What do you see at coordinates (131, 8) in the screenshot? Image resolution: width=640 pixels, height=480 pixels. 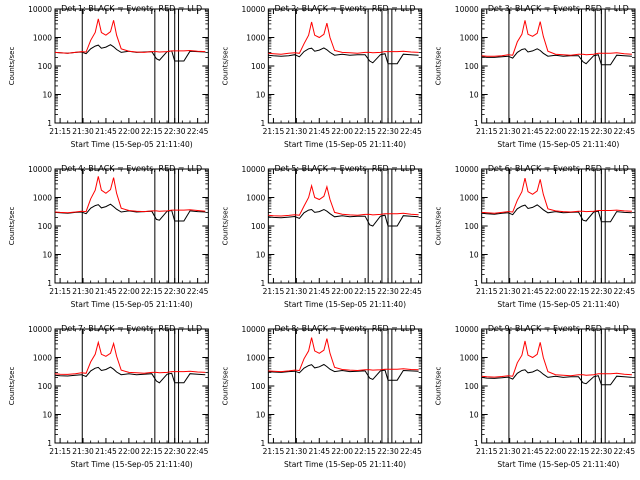 I see `chart-title: Det 1: BLACK = Events, RED = LLD` at bounding box center [131, 8].